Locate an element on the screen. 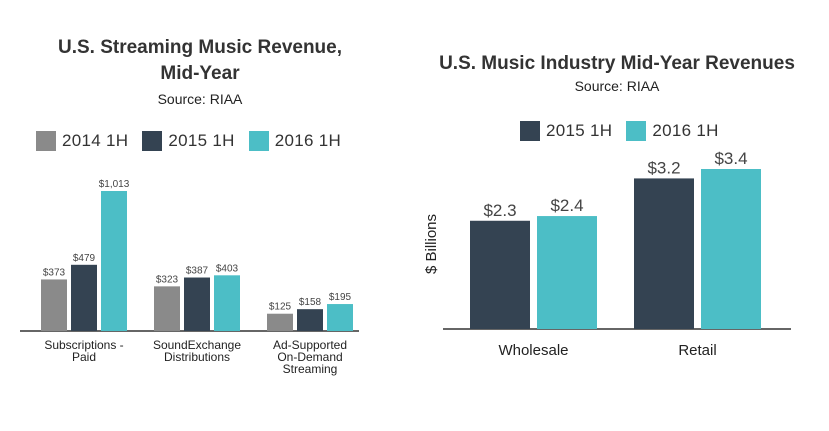 Image resolution: width=829 pixels, height=431 pixels. category-label: Retail is located at coordinates (697, 350).